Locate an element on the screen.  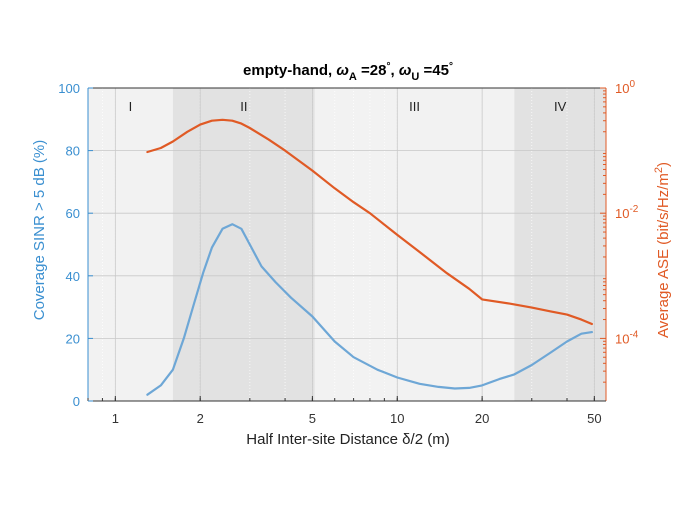
y-left-tick-label: 80 is located at coordinates (73, 151).